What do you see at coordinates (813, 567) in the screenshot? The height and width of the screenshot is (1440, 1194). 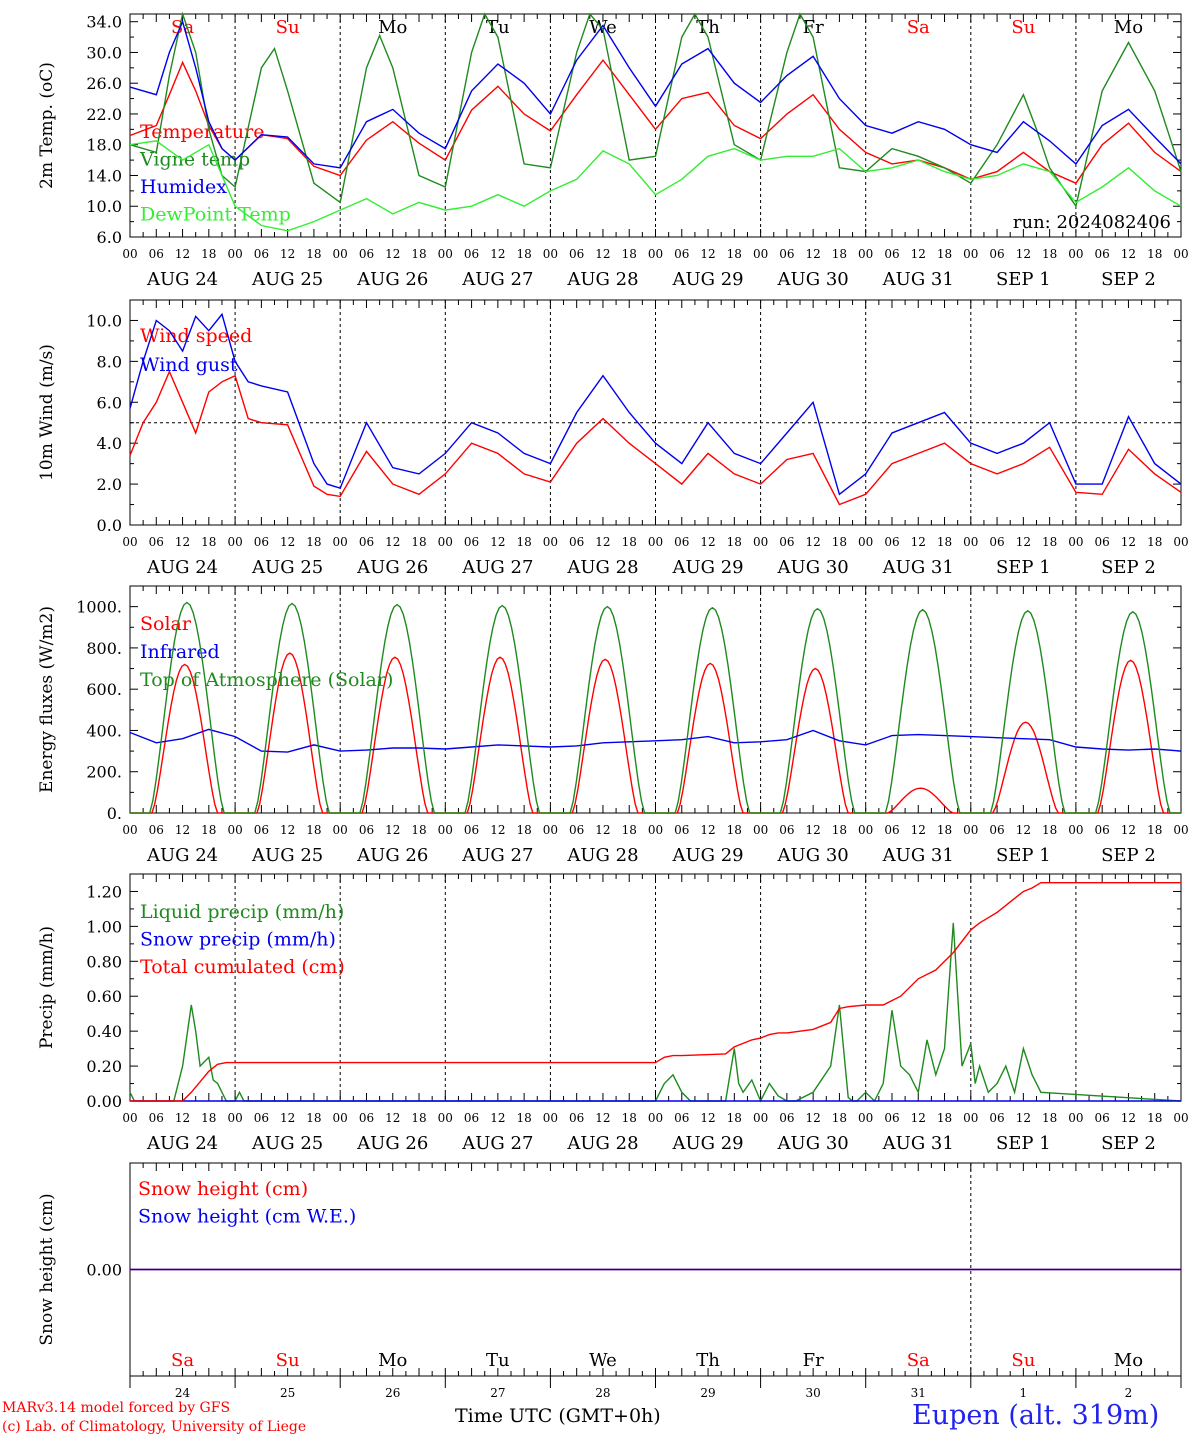 I see `x-date-label: AUG 30` at bounding box center [813, 567].